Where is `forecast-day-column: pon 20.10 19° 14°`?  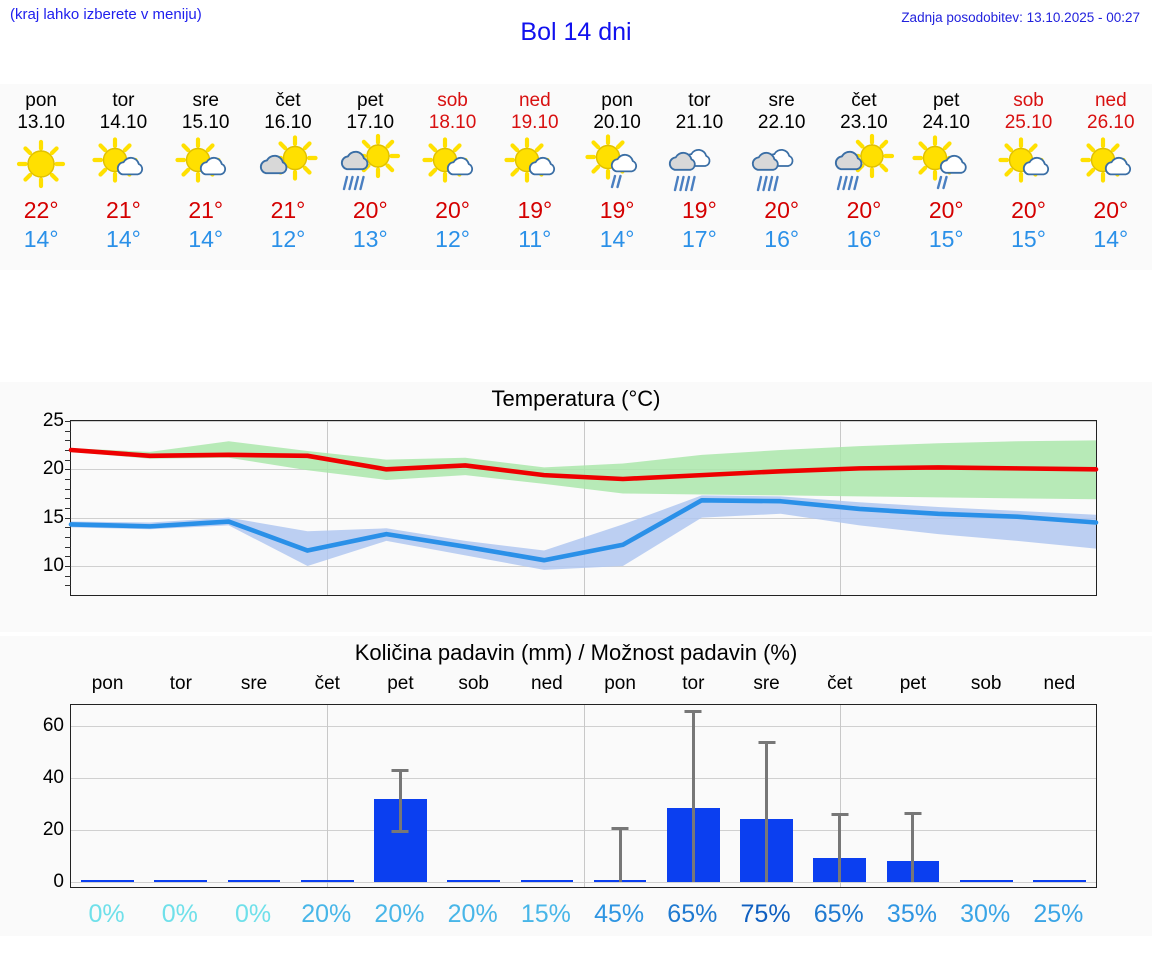
forecast-day-column: pon 20.10 19° 14° is located at coordinates (617, 177).